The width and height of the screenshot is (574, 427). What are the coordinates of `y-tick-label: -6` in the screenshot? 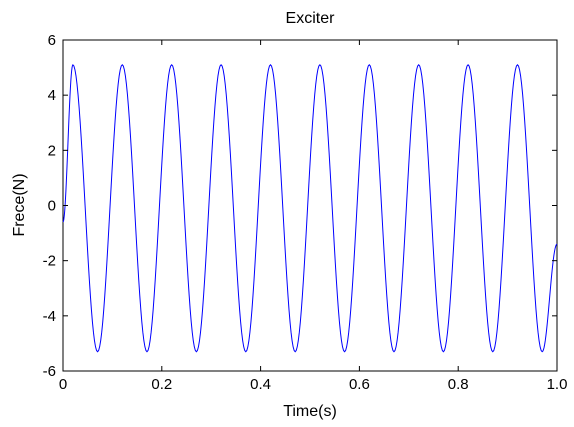 It's located at (49, 371).